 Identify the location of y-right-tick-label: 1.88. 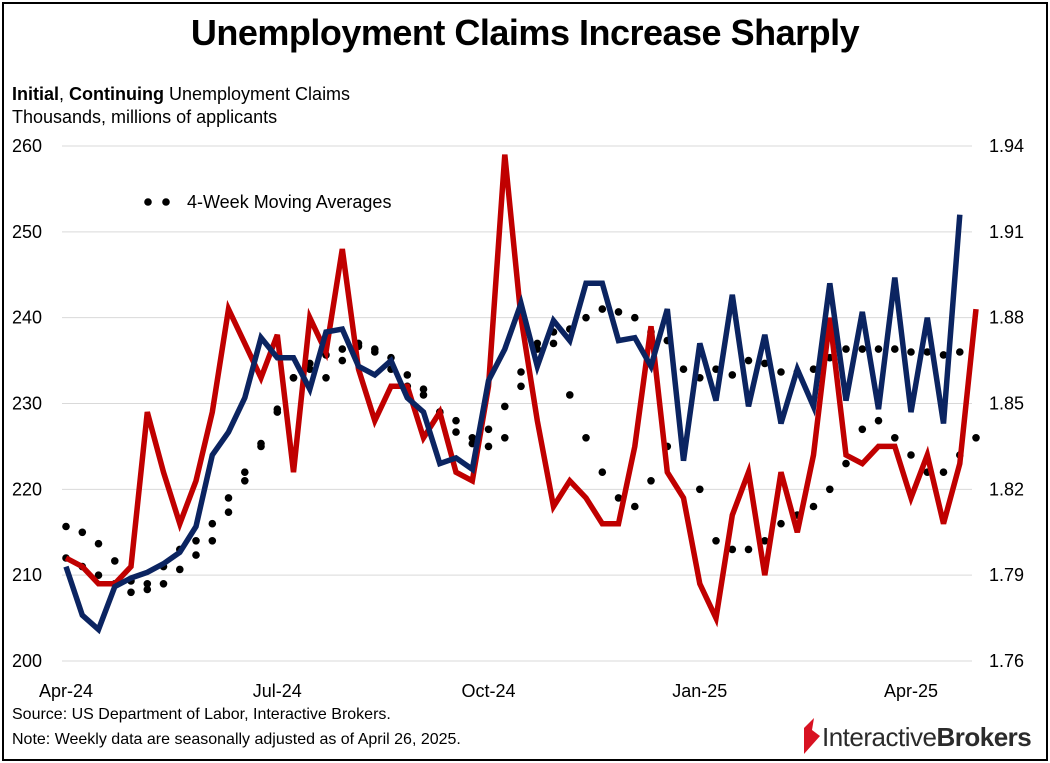
(1006, 318).